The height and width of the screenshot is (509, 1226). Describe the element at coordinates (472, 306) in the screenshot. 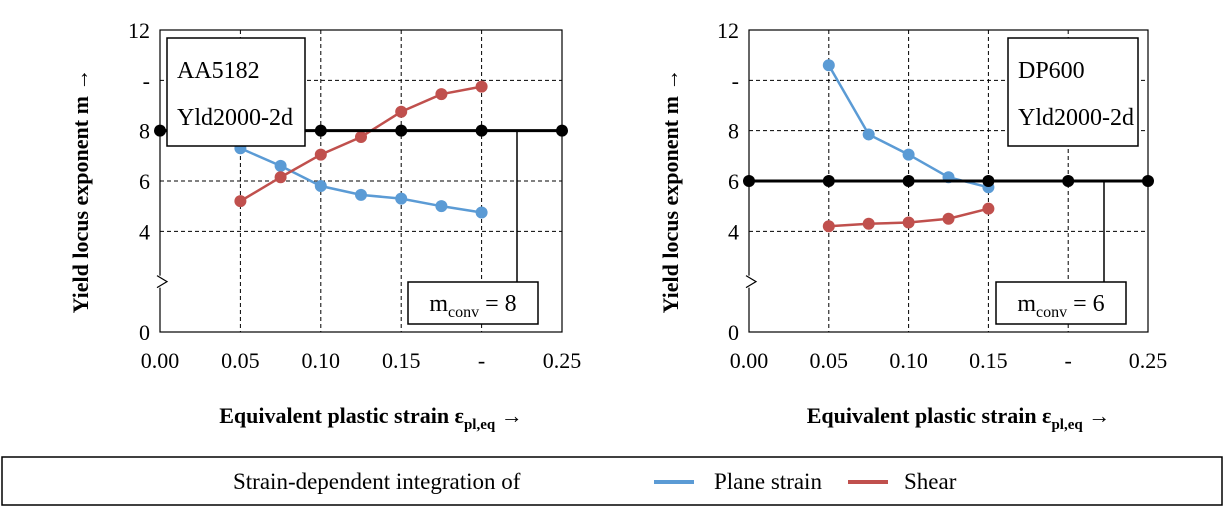

I see `mconv-label: mconv = 8` at that location.